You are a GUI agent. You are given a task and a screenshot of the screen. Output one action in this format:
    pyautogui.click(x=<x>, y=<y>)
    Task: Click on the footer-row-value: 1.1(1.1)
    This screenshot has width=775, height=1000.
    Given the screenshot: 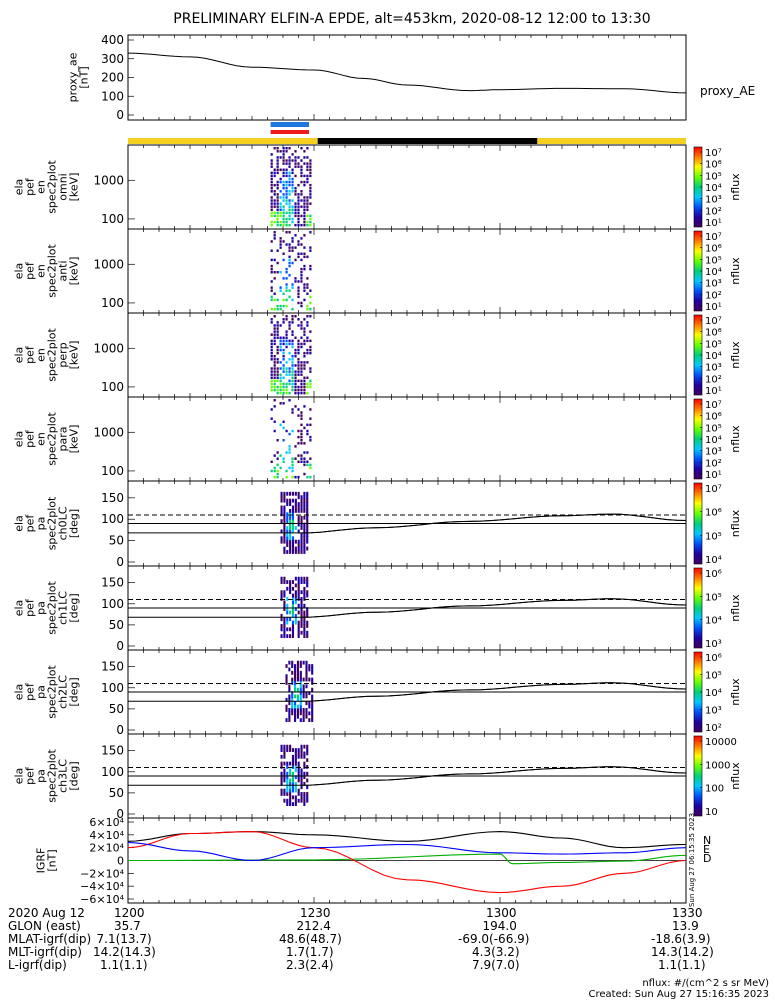 What is the action you would take?
    pyautogui.click(x=124, y=965)
    